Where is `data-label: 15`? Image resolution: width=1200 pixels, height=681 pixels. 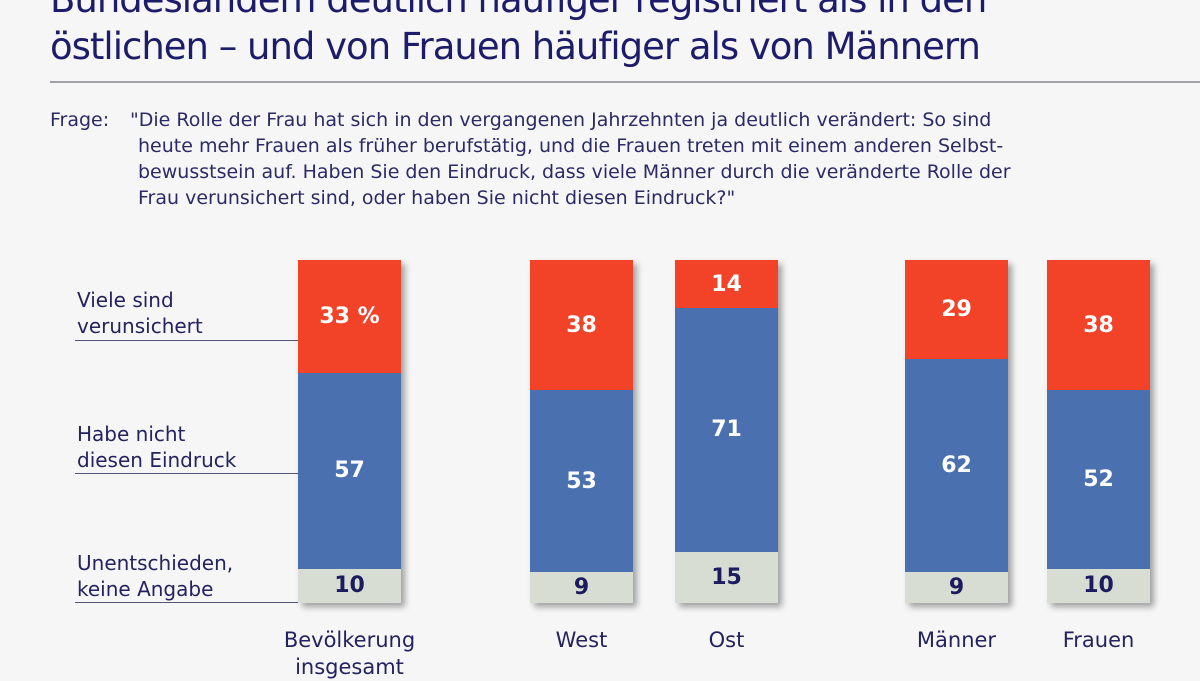
data-label: 15 is located at coordinates (726, 577).